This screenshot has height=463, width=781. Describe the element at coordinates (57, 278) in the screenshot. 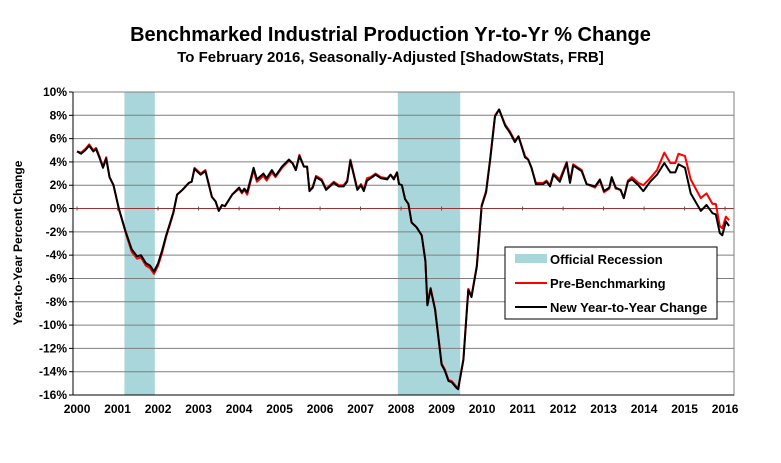

I see `y-tick-label: -6%` at that location.